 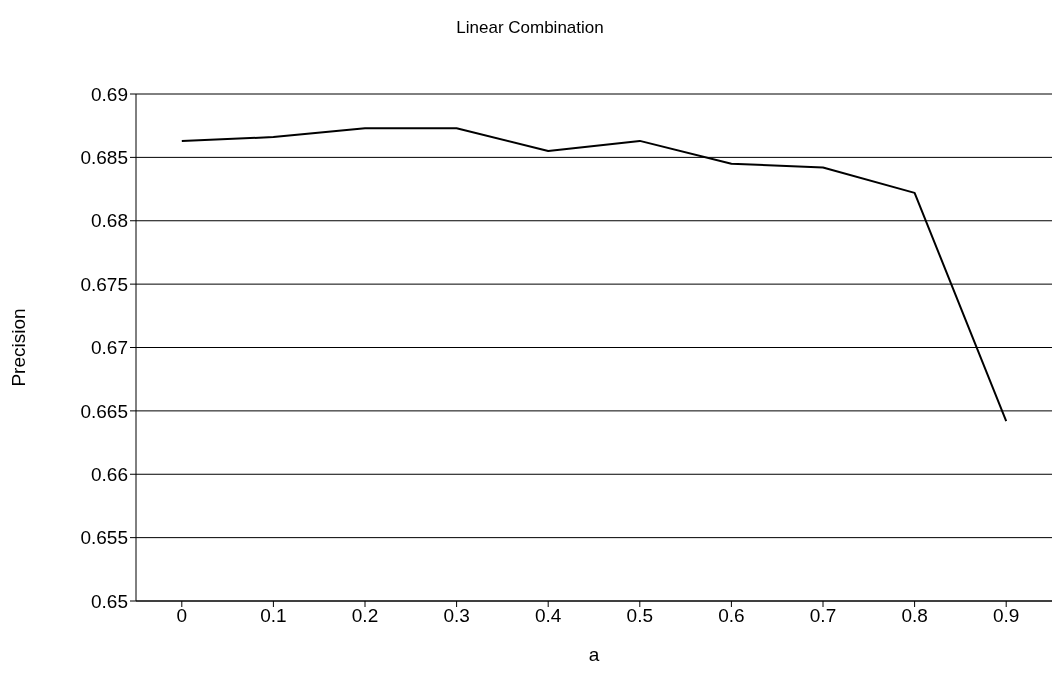 I want to click on x-tick-label: 0.5, so click(x=640, y=616).